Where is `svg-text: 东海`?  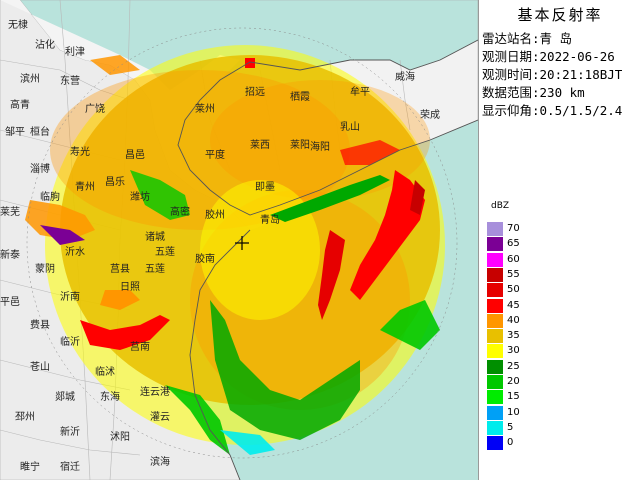
svg-text: 东海 is located at coordinates (110, 396).